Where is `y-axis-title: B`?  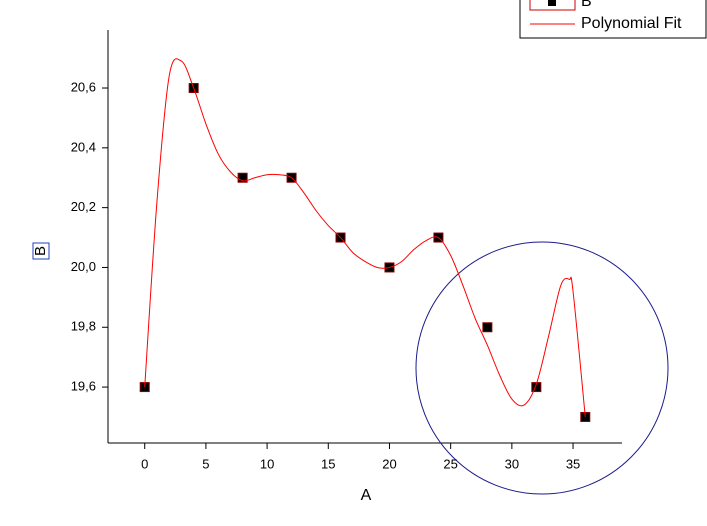 y-axis-title: B is located at coordinates (40, 251).